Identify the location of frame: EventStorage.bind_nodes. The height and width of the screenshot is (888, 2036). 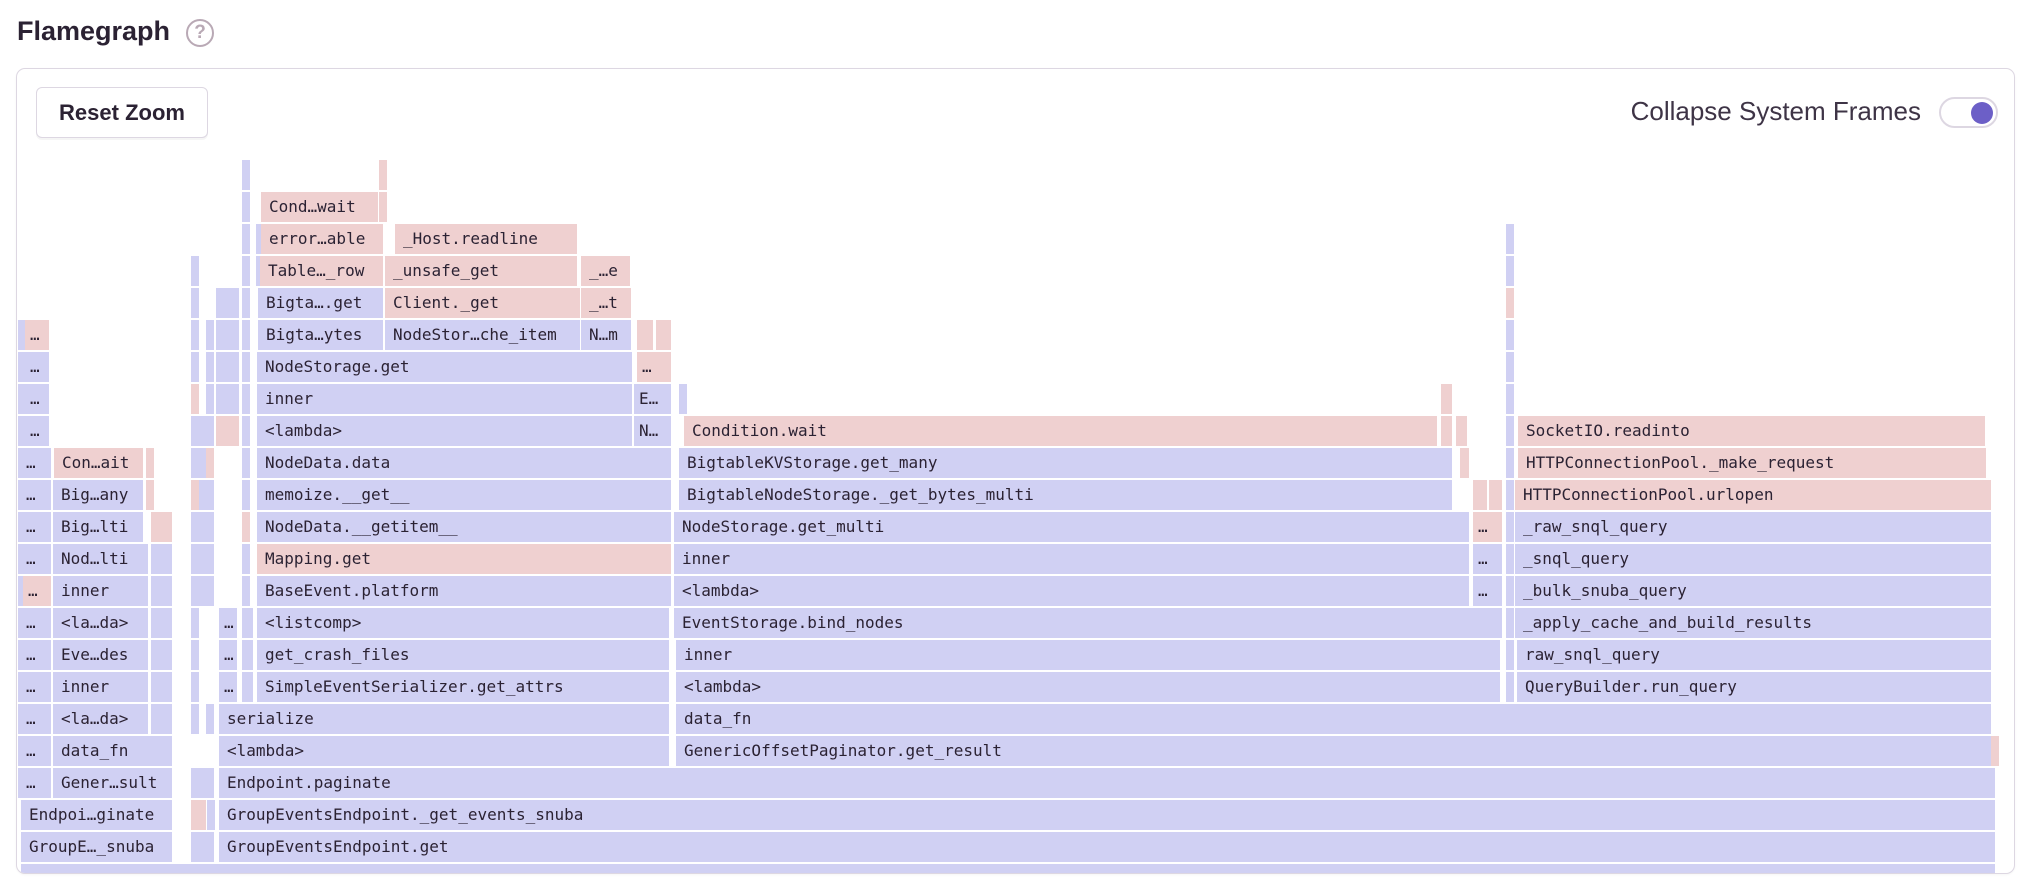
(1088, 623).